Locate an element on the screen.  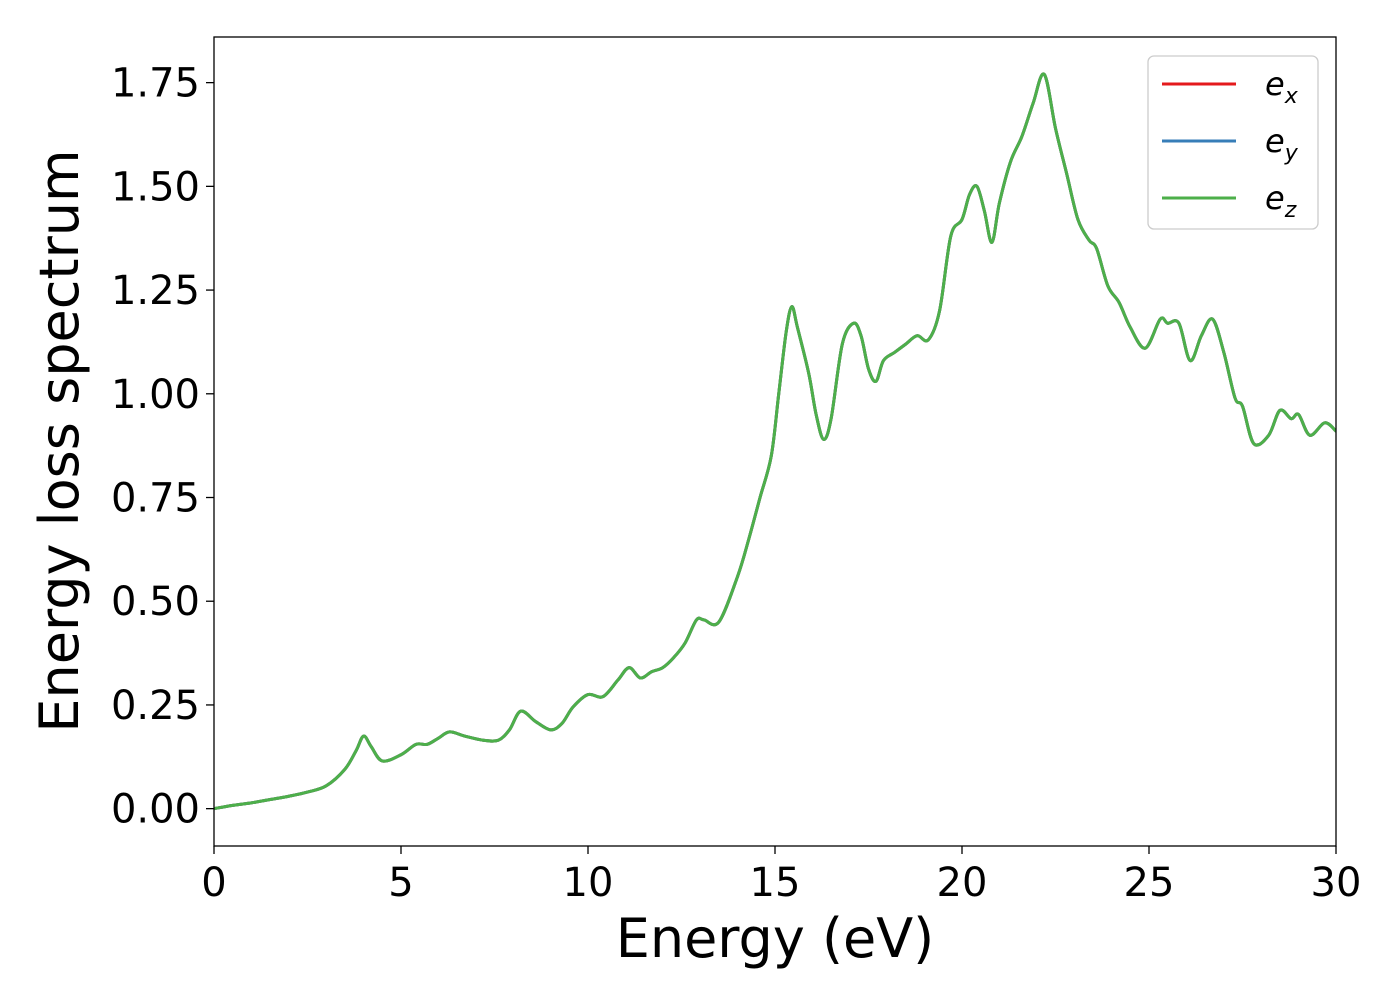
y-tick-label: 0.25 is located at coordinates (155, 706).